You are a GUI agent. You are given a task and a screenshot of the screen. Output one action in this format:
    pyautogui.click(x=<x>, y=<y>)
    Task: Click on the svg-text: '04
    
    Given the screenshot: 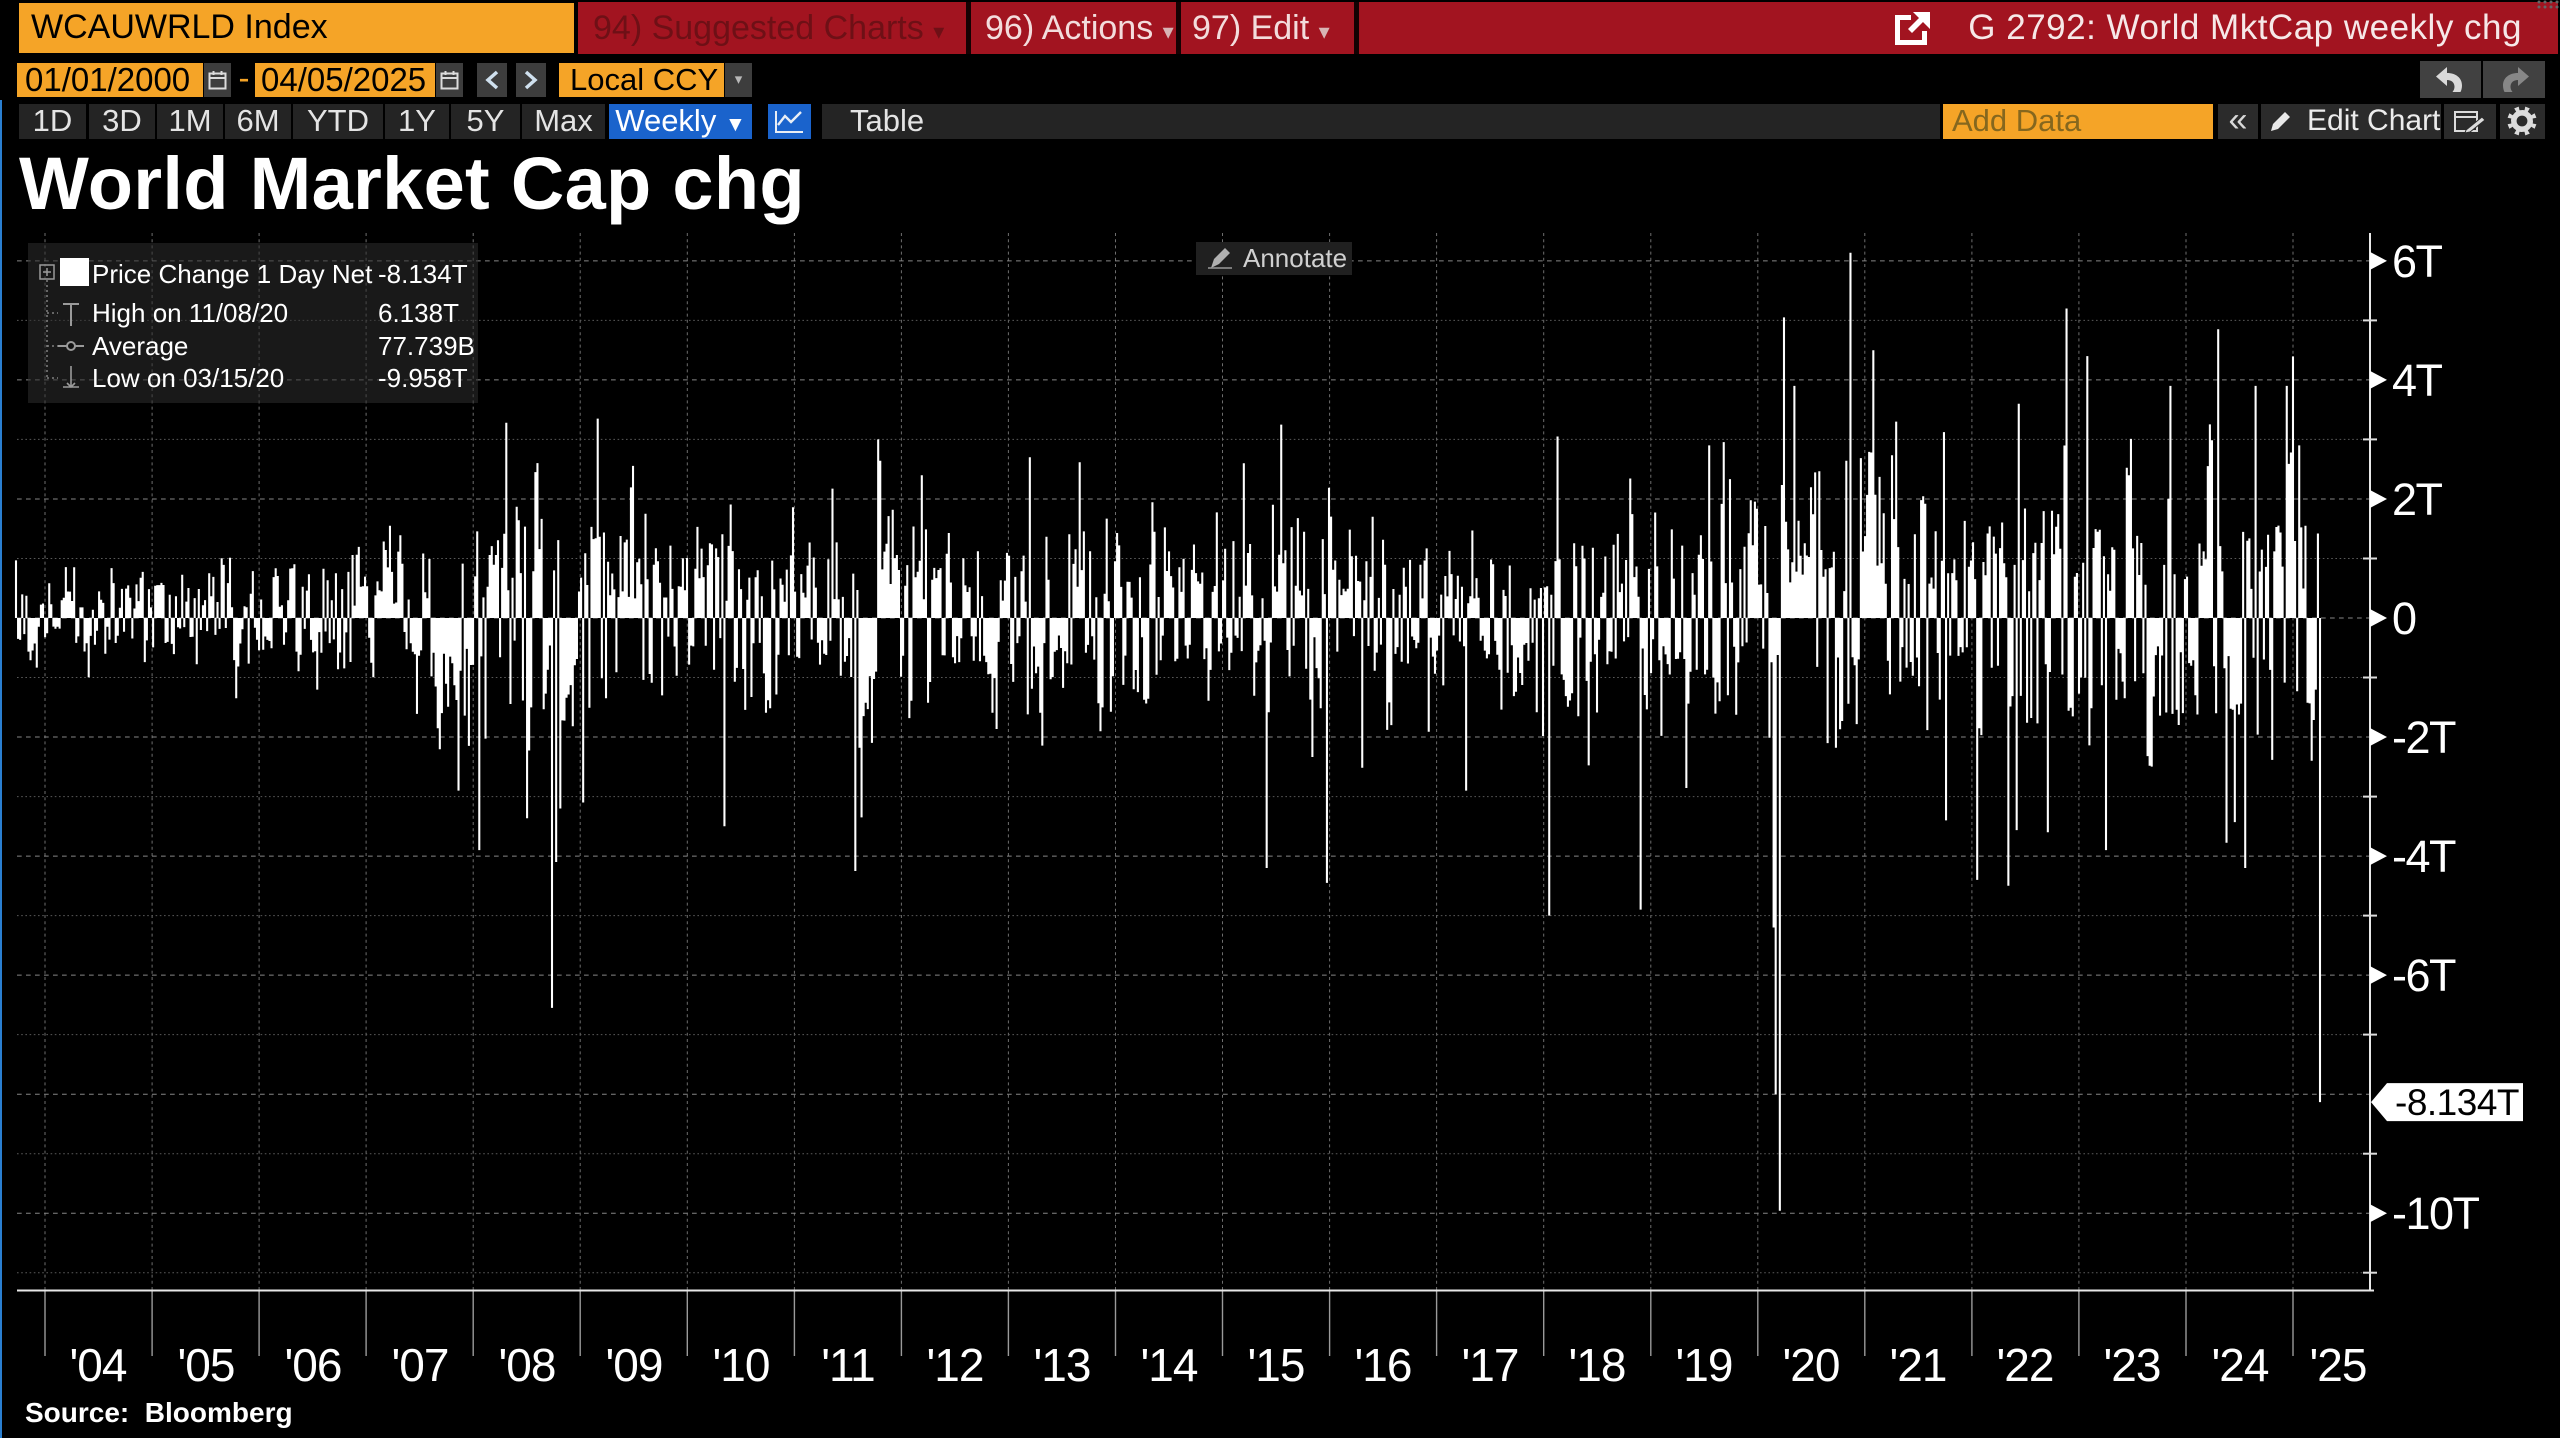 What is the action you would take?
    pyautogui.click(x=98, y=1365)
    